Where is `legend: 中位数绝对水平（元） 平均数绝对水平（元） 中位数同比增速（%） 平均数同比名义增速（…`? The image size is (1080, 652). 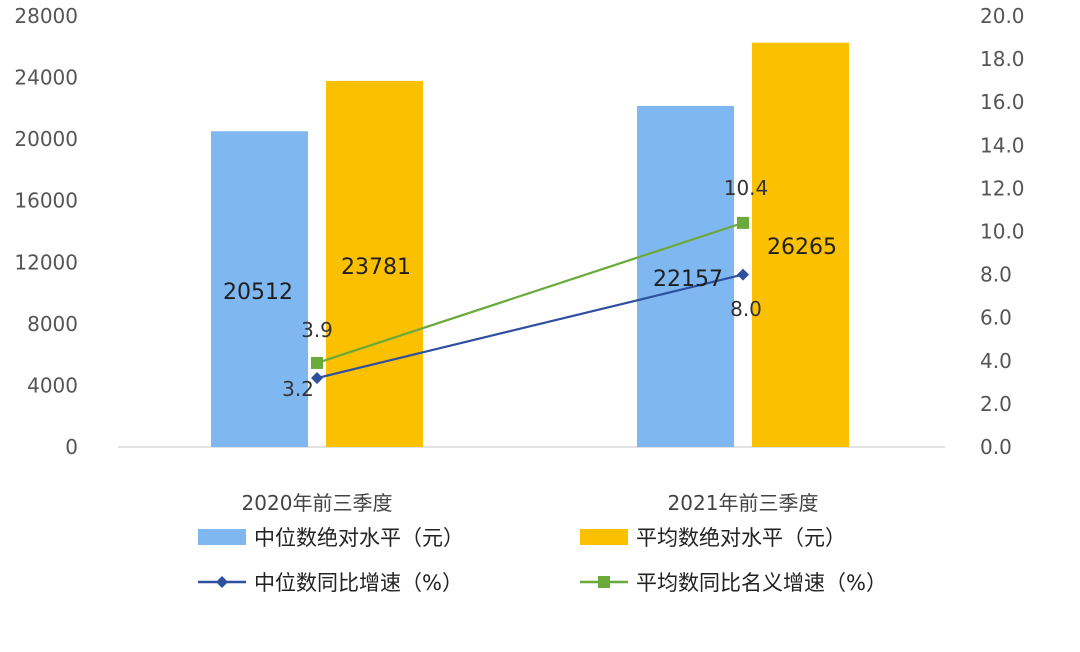 legend: 中位数绝对水平（元） 平均数绝对水平（元） 中位数同比增速（%） 平均数同比名义增速（… is located at coordinates (542, 560).